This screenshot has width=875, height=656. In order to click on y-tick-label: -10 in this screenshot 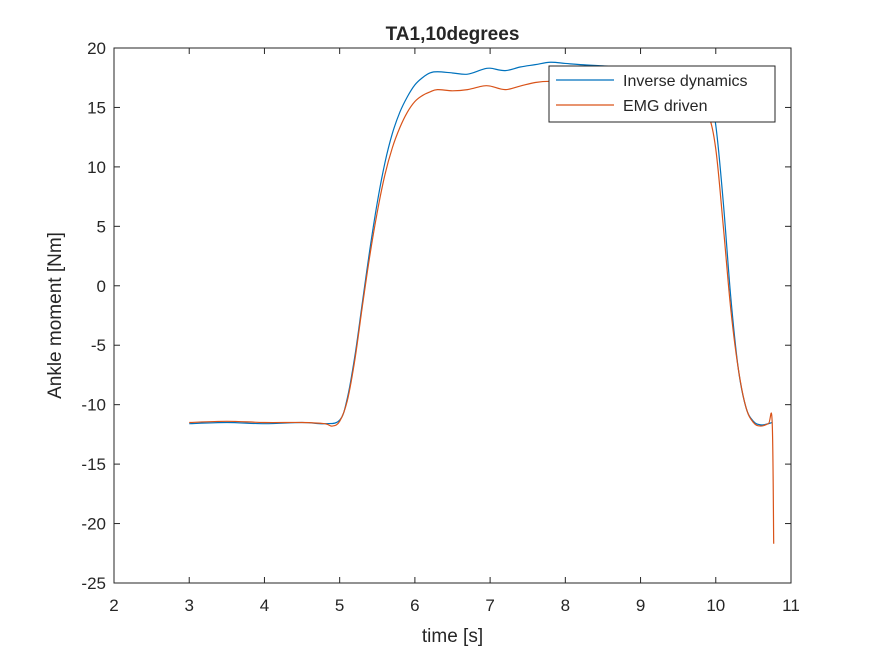, I will do `click(93, 405)`.